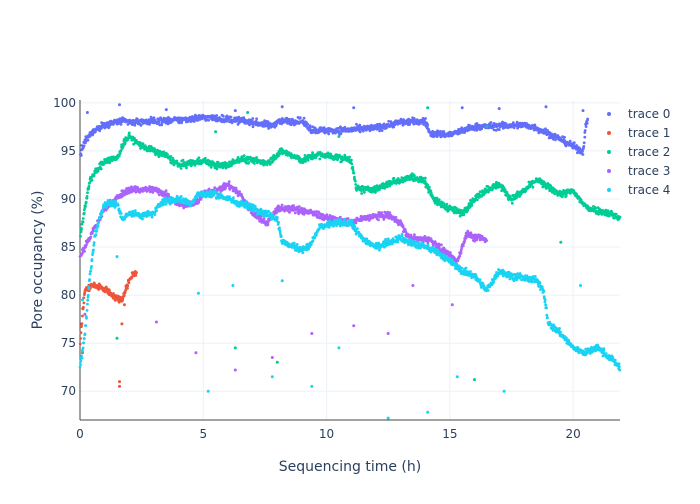 This screenshot has height=504, width=700. What do you see at coordinates (68, 343) in the screenshot?
I see `y-tick-label: 75` at bounding box center [68, 343].